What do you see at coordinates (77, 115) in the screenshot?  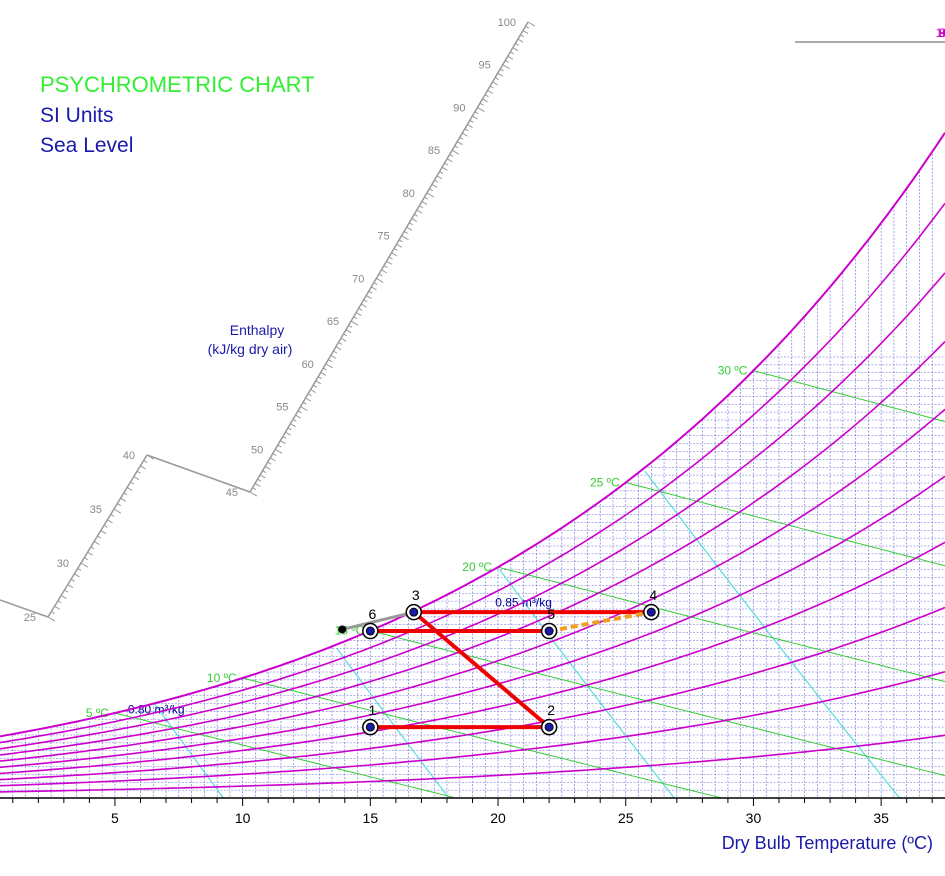 I see `units-subtitle: SI Units` at bounding box center [77, 115].